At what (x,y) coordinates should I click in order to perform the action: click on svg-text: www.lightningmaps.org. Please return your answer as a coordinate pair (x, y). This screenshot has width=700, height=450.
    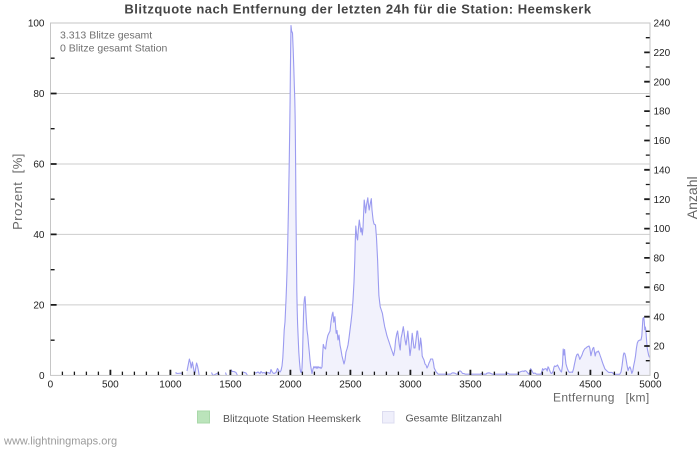
    Looking at the image, I should click on (60, 442).